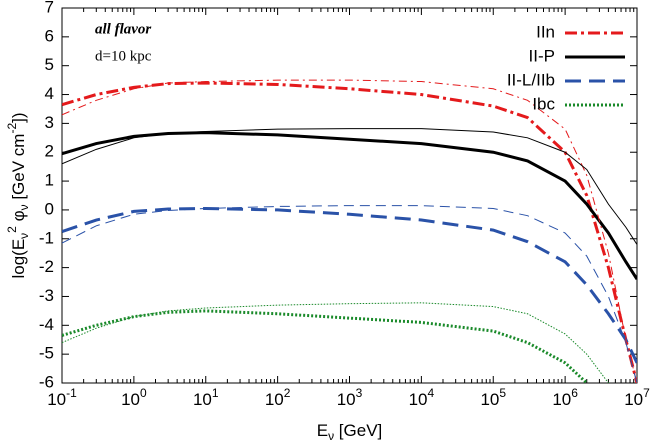  I want to click on x-tick-label: 10¹, so click(206, 397).